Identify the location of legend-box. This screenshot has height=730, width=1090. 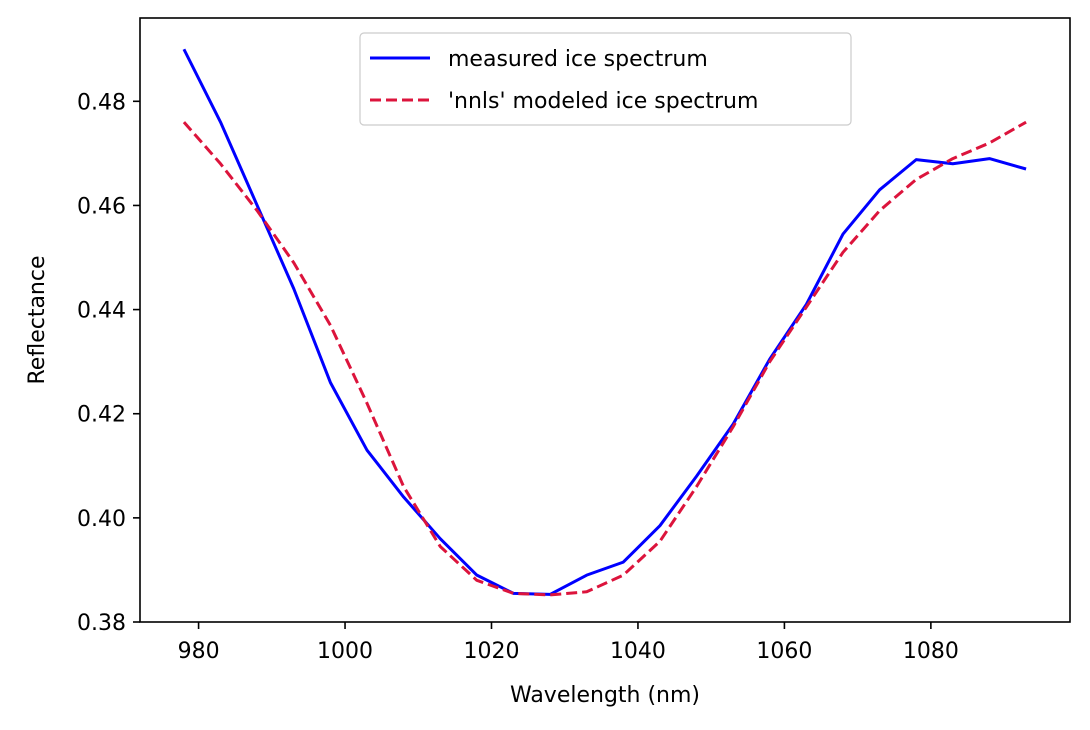
(605, 79).